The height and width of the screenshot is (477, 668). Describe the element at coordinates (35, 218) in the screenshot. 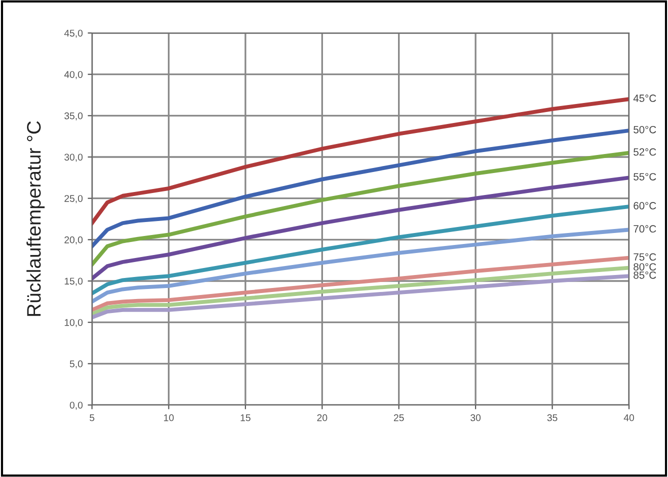

I see `y-axis-title: Rücklauftemperatur °C` at that location.